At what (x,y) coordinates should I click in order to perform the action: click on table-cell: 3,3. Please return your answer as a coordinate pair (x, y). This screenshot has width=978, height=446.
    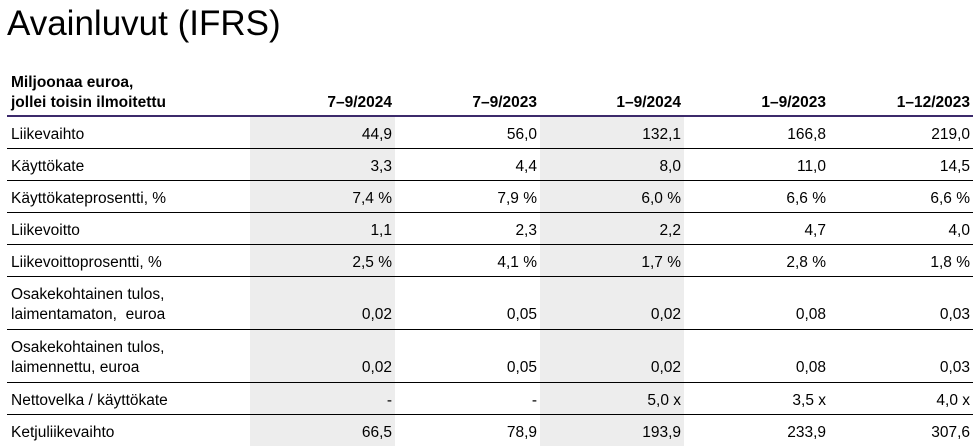
    Looking at the image, I should click on (322, 165).